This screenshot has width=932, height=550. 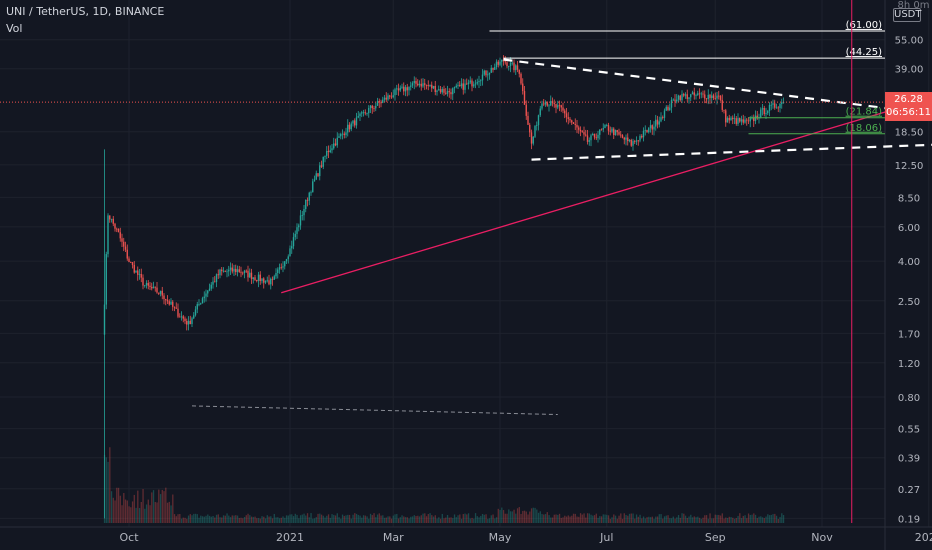 What do you see at coordinates (923, 537) in the screenshot?
I see `time-tick-label: 2022` at bounding box center [923, 537].